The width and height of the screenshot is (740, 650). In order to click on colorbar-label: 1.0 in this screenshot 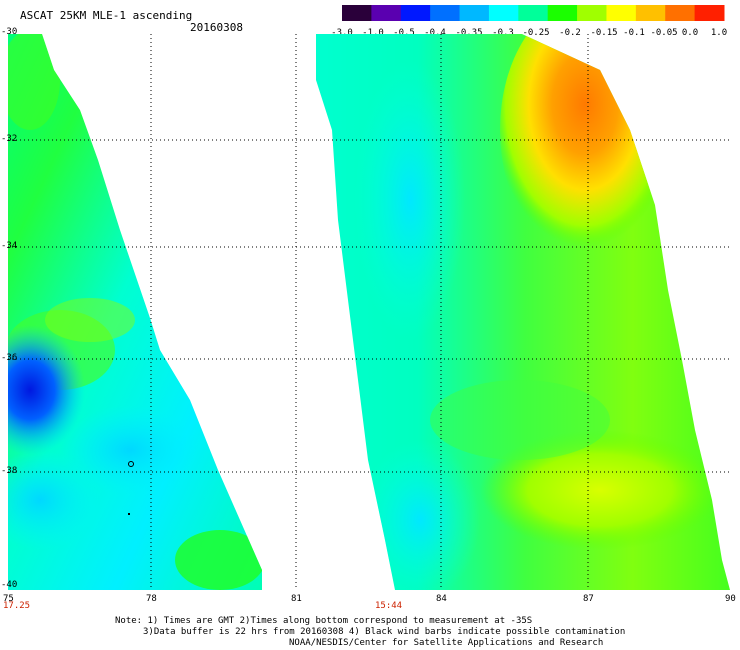, I will do `click(719, 33)`.